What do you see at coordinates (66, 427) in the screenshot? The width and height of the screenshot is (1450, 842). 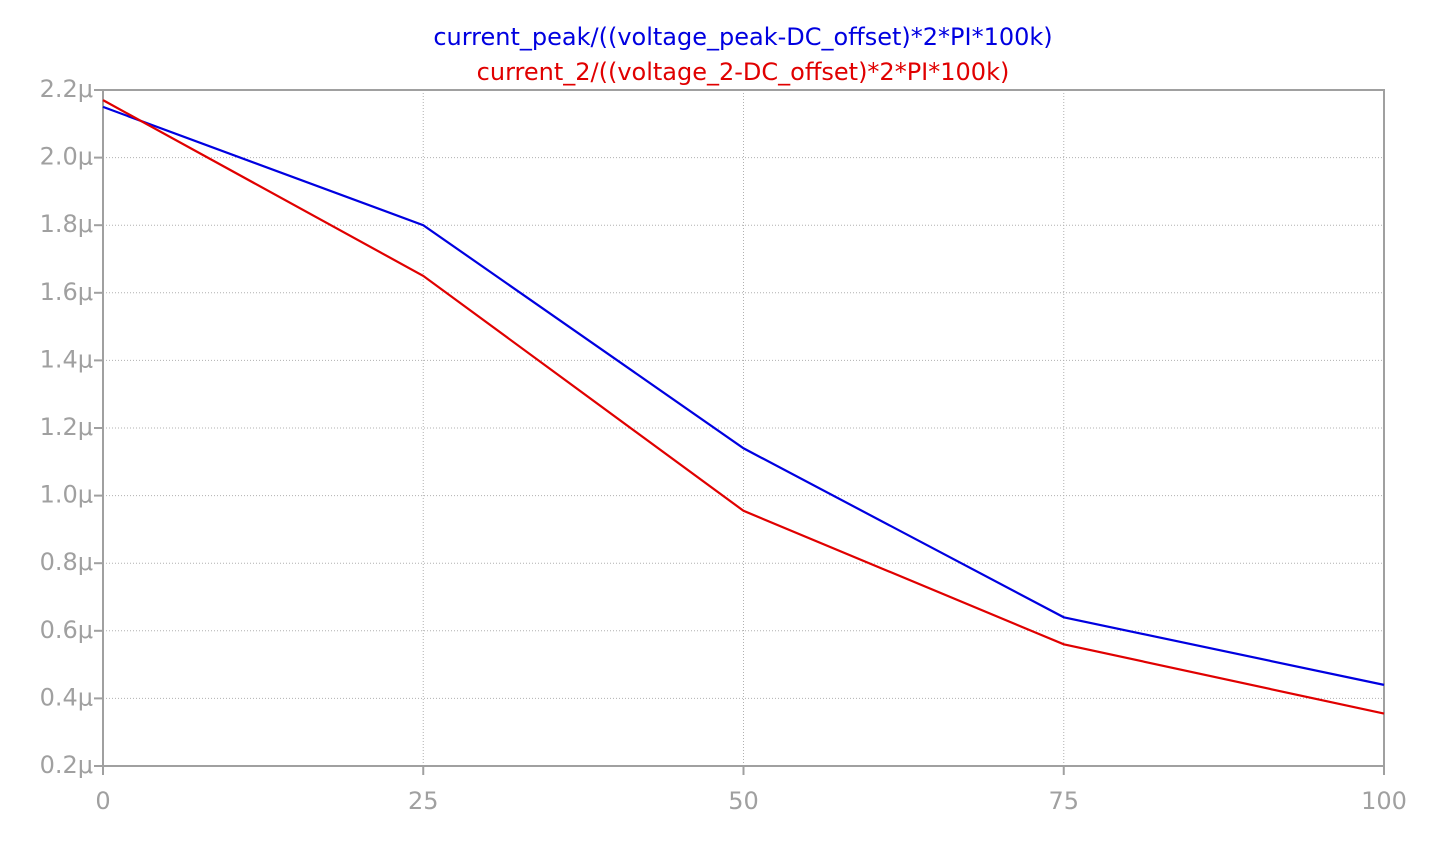 I see `y-tick-label: 1.2μ` at bounding box center [66, 427].